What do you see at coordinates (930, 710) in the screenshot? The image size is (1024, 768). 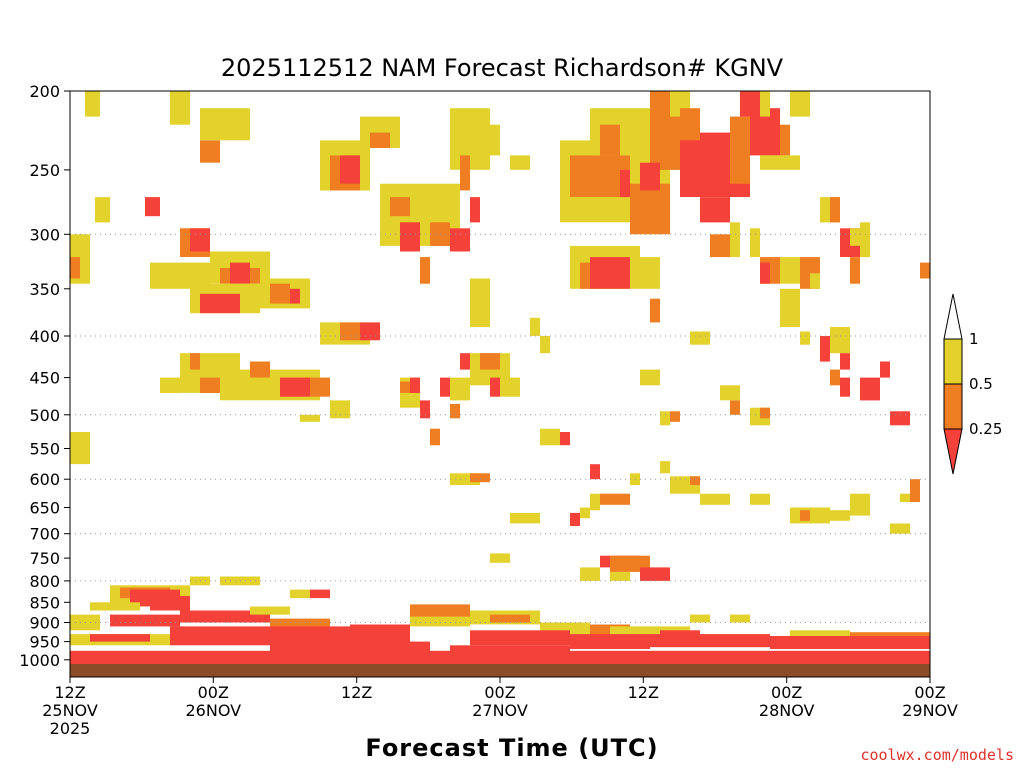 I see `x-tick-label: 29NOV` at bounding box center [930, 710].